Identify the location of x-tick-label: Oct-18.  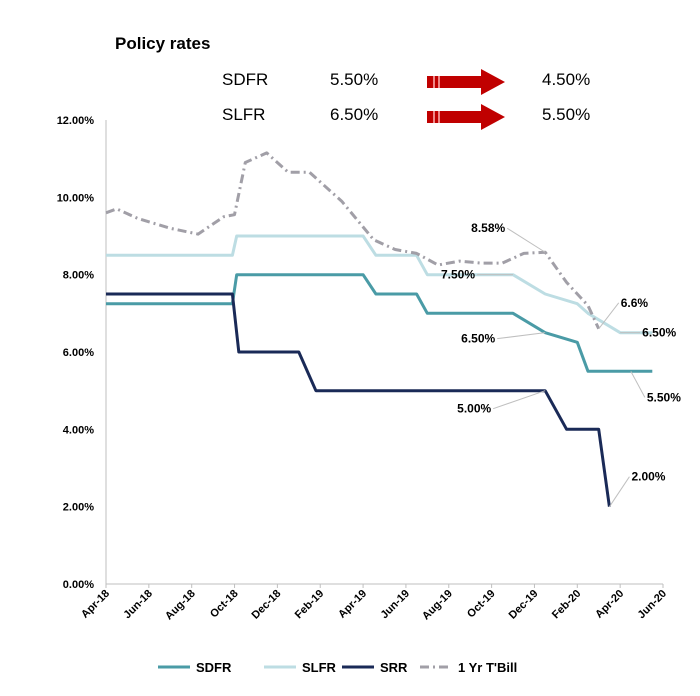
(224, 604).